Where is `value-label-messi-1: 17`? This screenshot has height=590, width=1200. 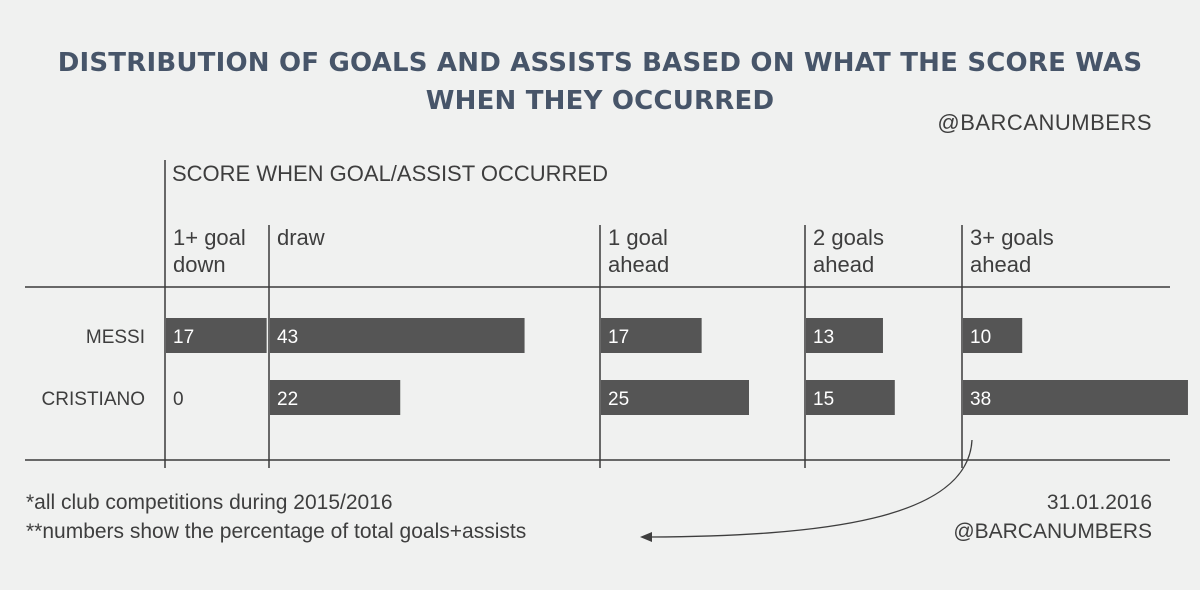
value-label-messi-1: 17 is located at coordinates (183, 337).